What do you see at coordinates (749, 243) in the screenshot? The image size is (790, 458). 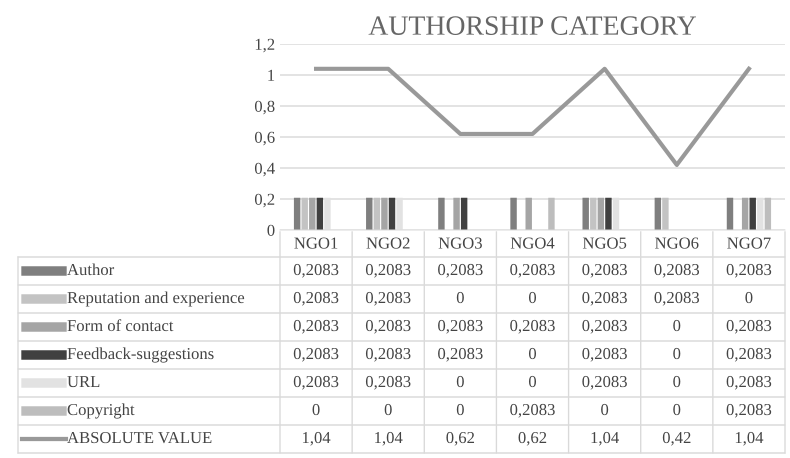 I see `x-tick-label: NGO7` at bounding box center [749, 243].